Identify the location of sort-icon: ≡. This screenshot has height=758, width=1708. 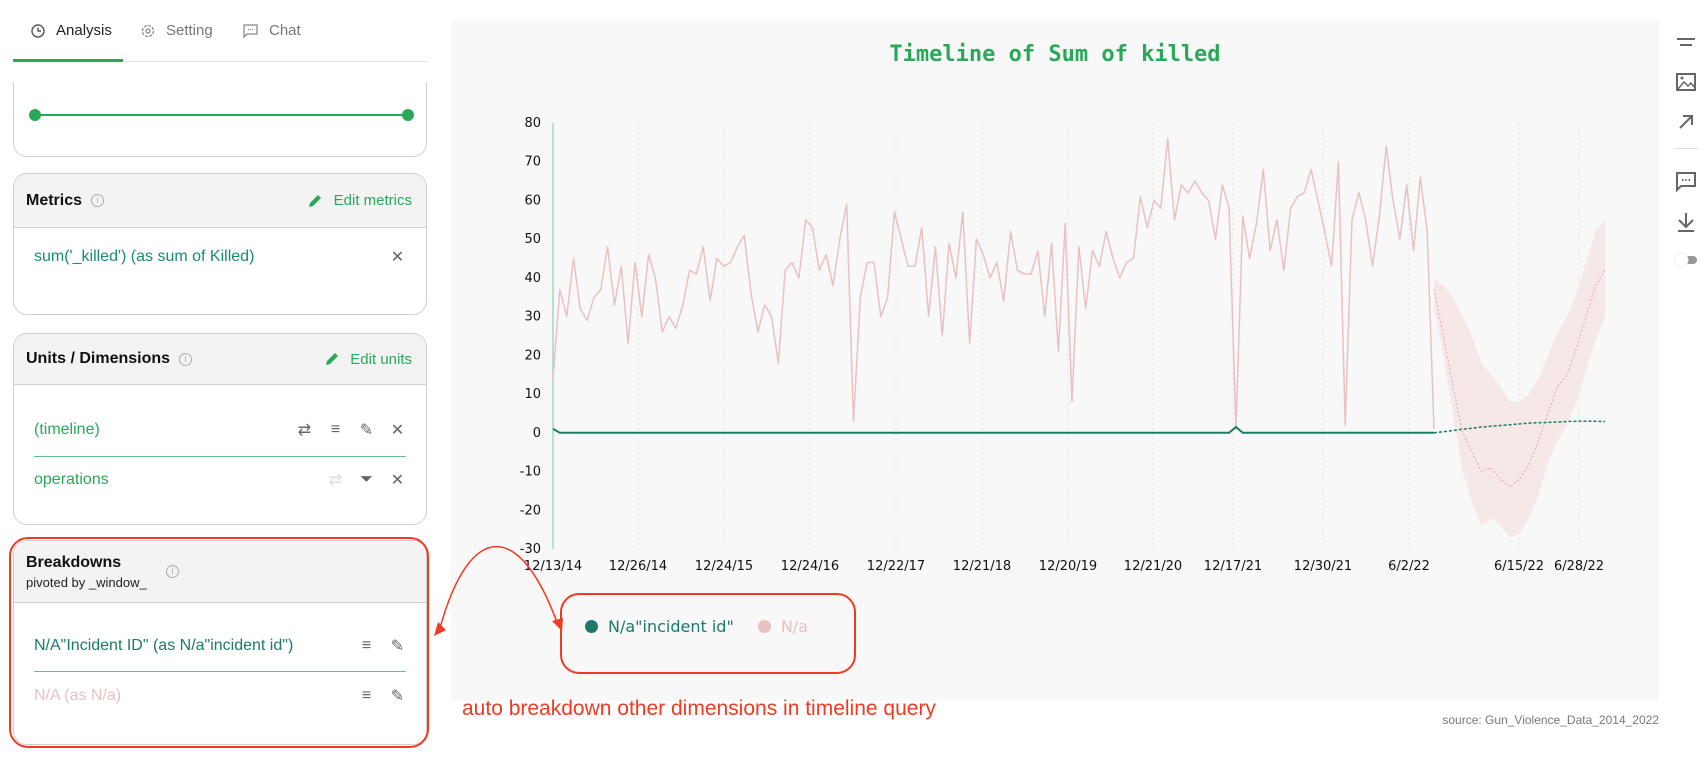
(335, 429).